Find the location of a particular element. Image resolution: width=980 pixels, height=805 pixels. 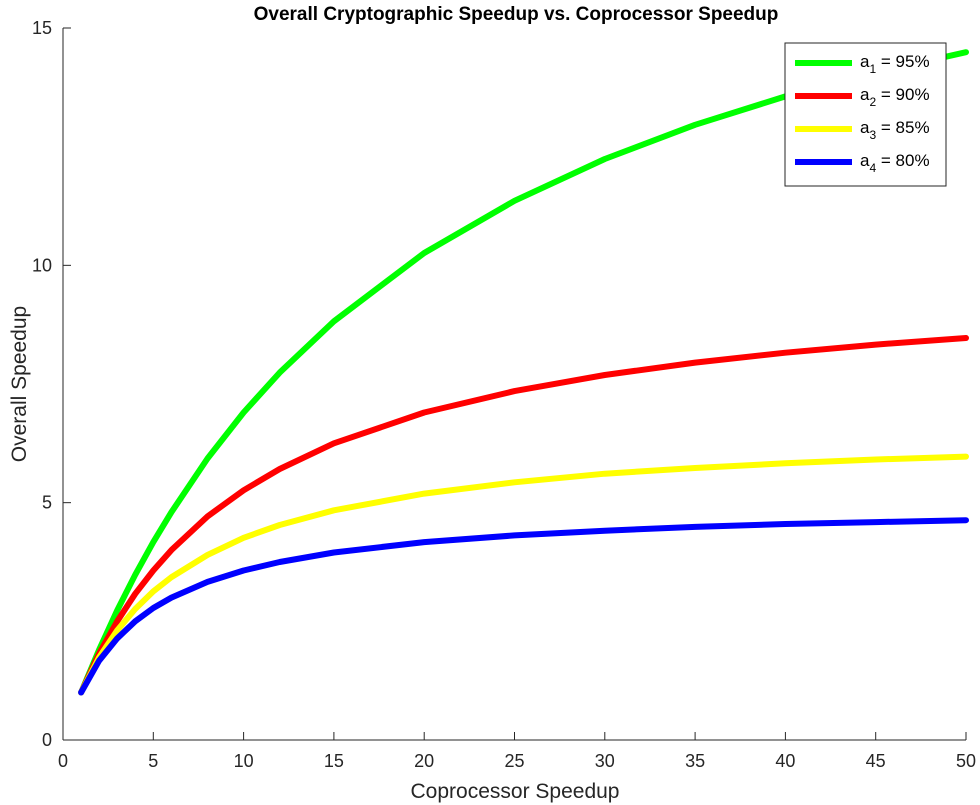

x-tick-label: 25 is located at coordinates (514, 761).